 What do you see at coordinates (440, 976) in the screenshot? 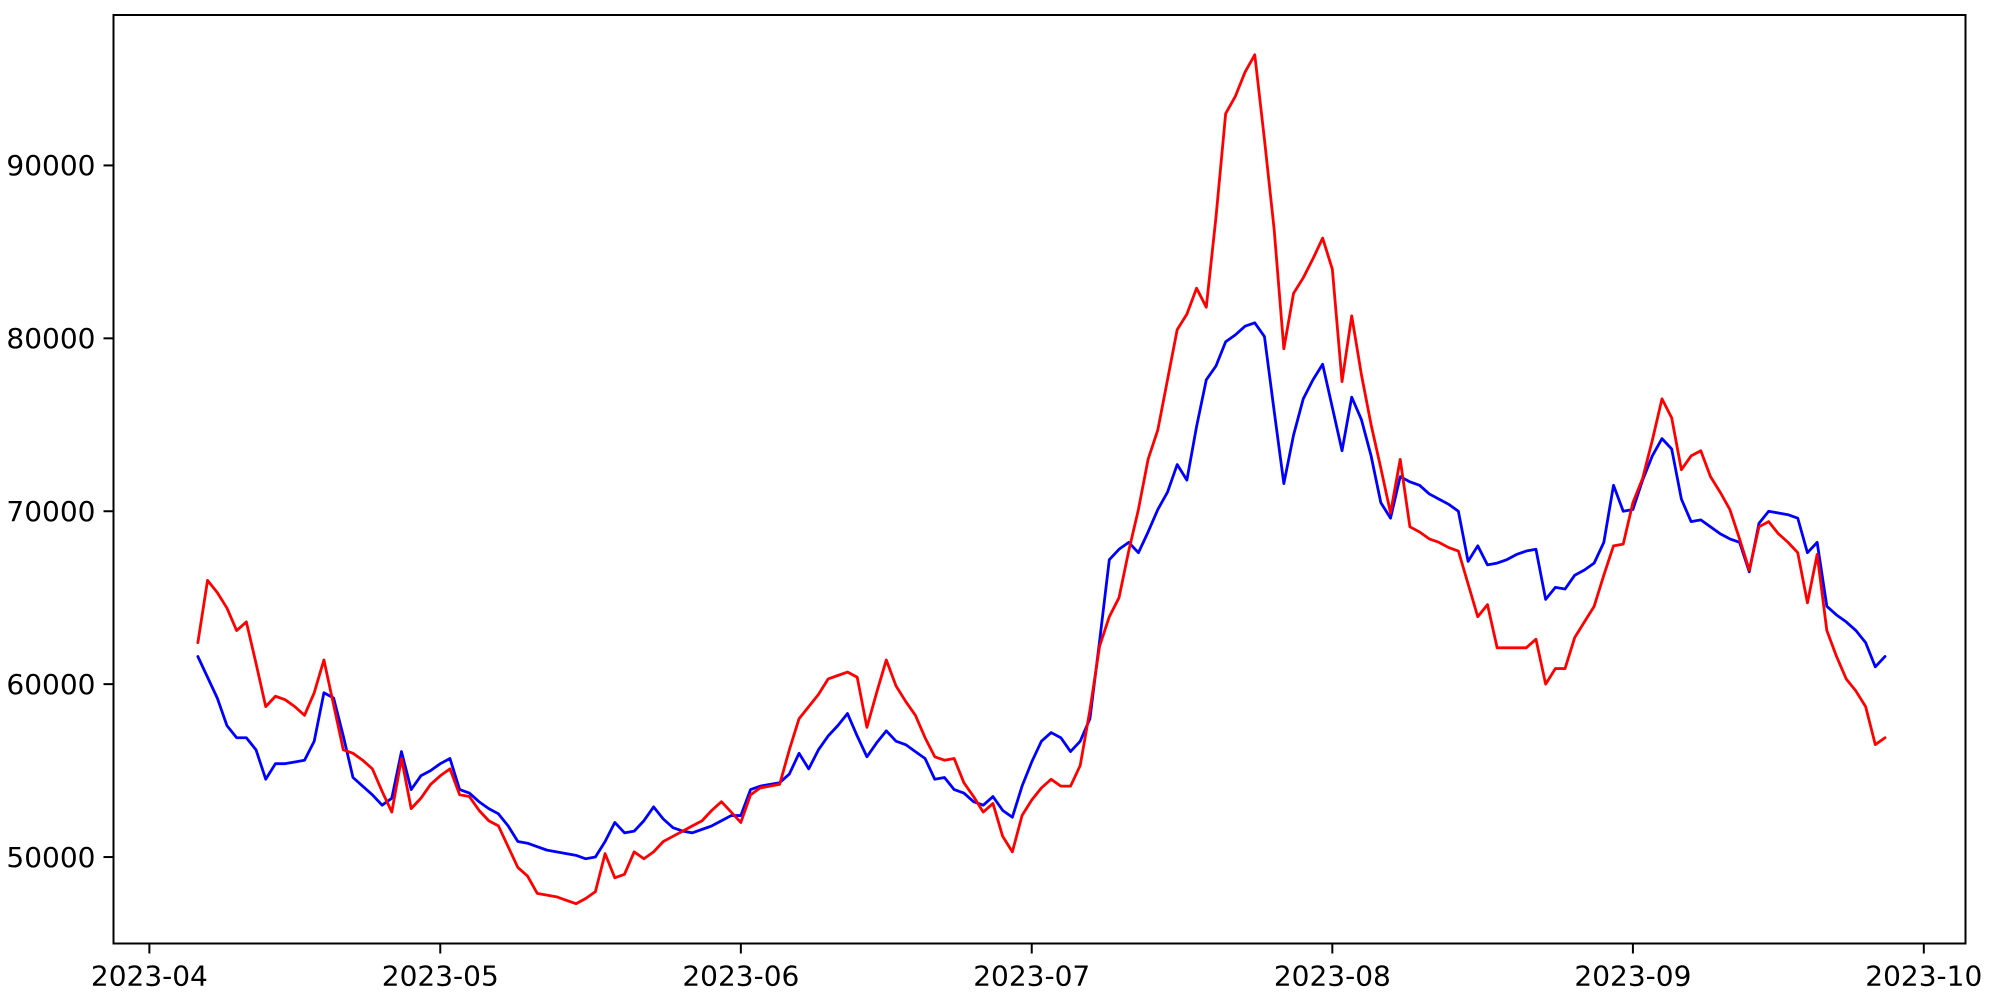
I see `x-tick-label: 2023-05` at bounding box center [440, 976].